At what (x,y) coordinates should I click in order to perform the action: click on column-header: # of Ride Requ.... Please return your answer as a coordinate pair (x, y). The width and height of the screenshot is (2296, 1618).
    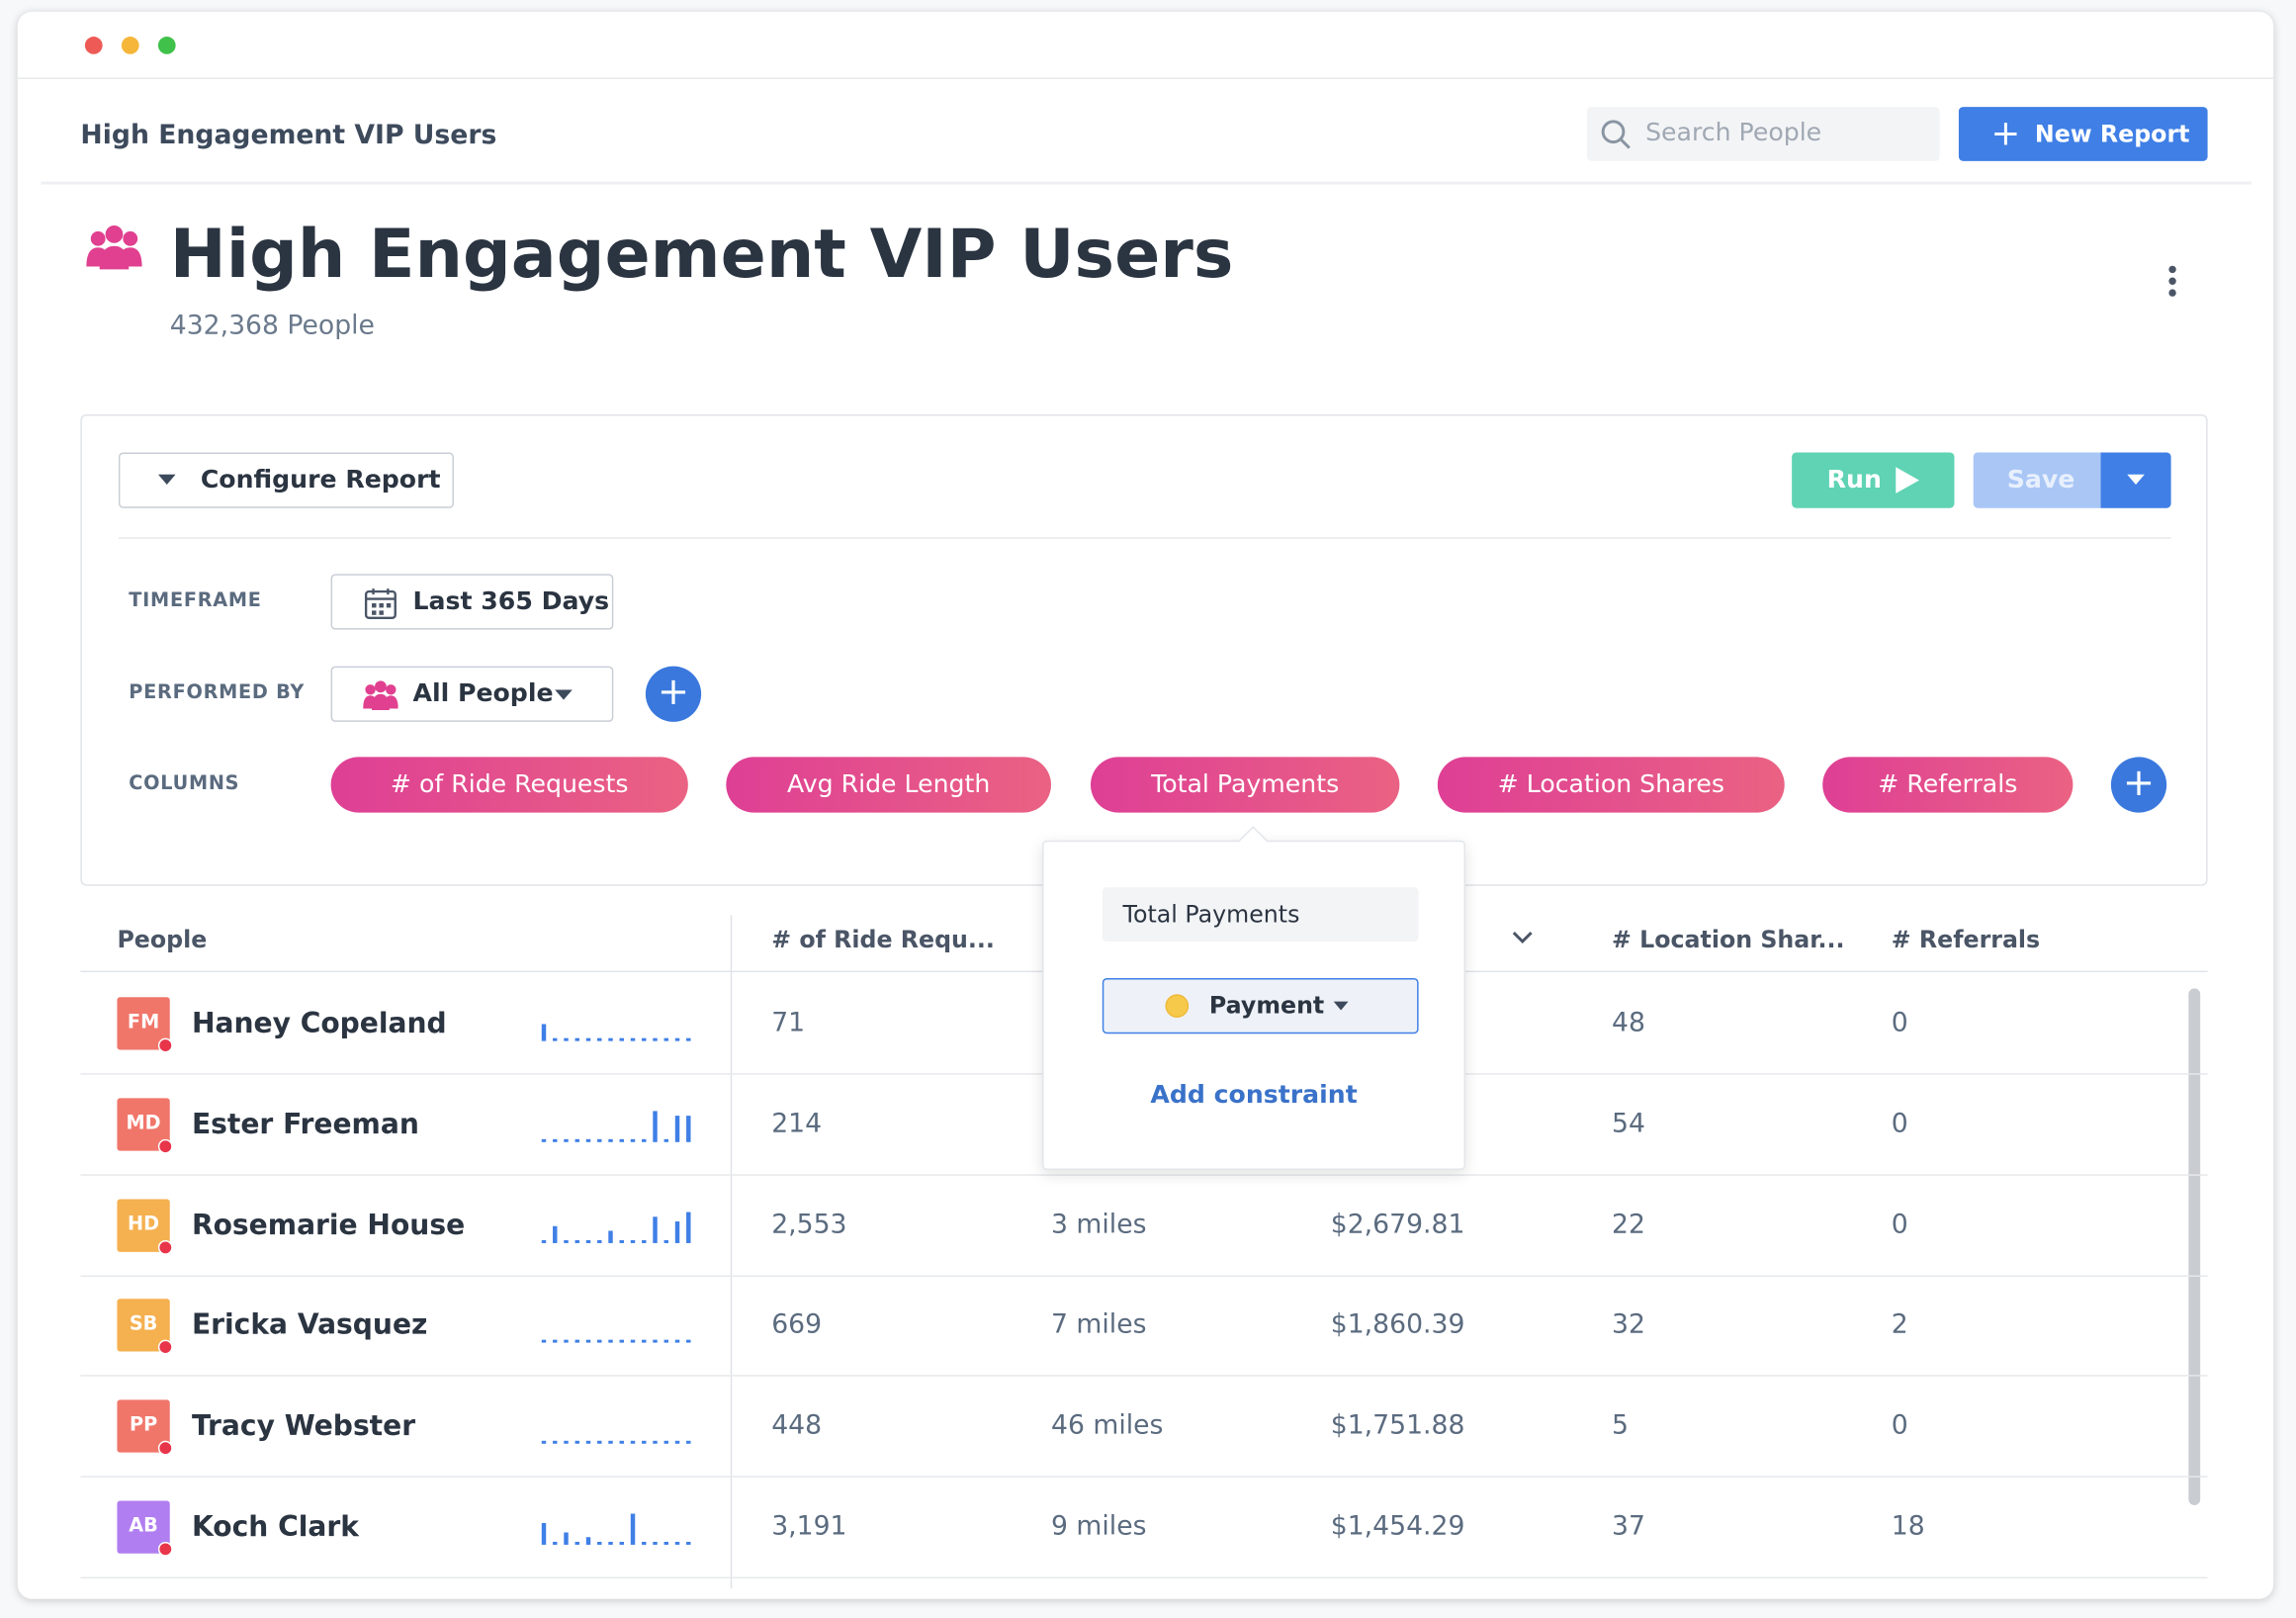
    Looking at the image, I should click on (883, 939).